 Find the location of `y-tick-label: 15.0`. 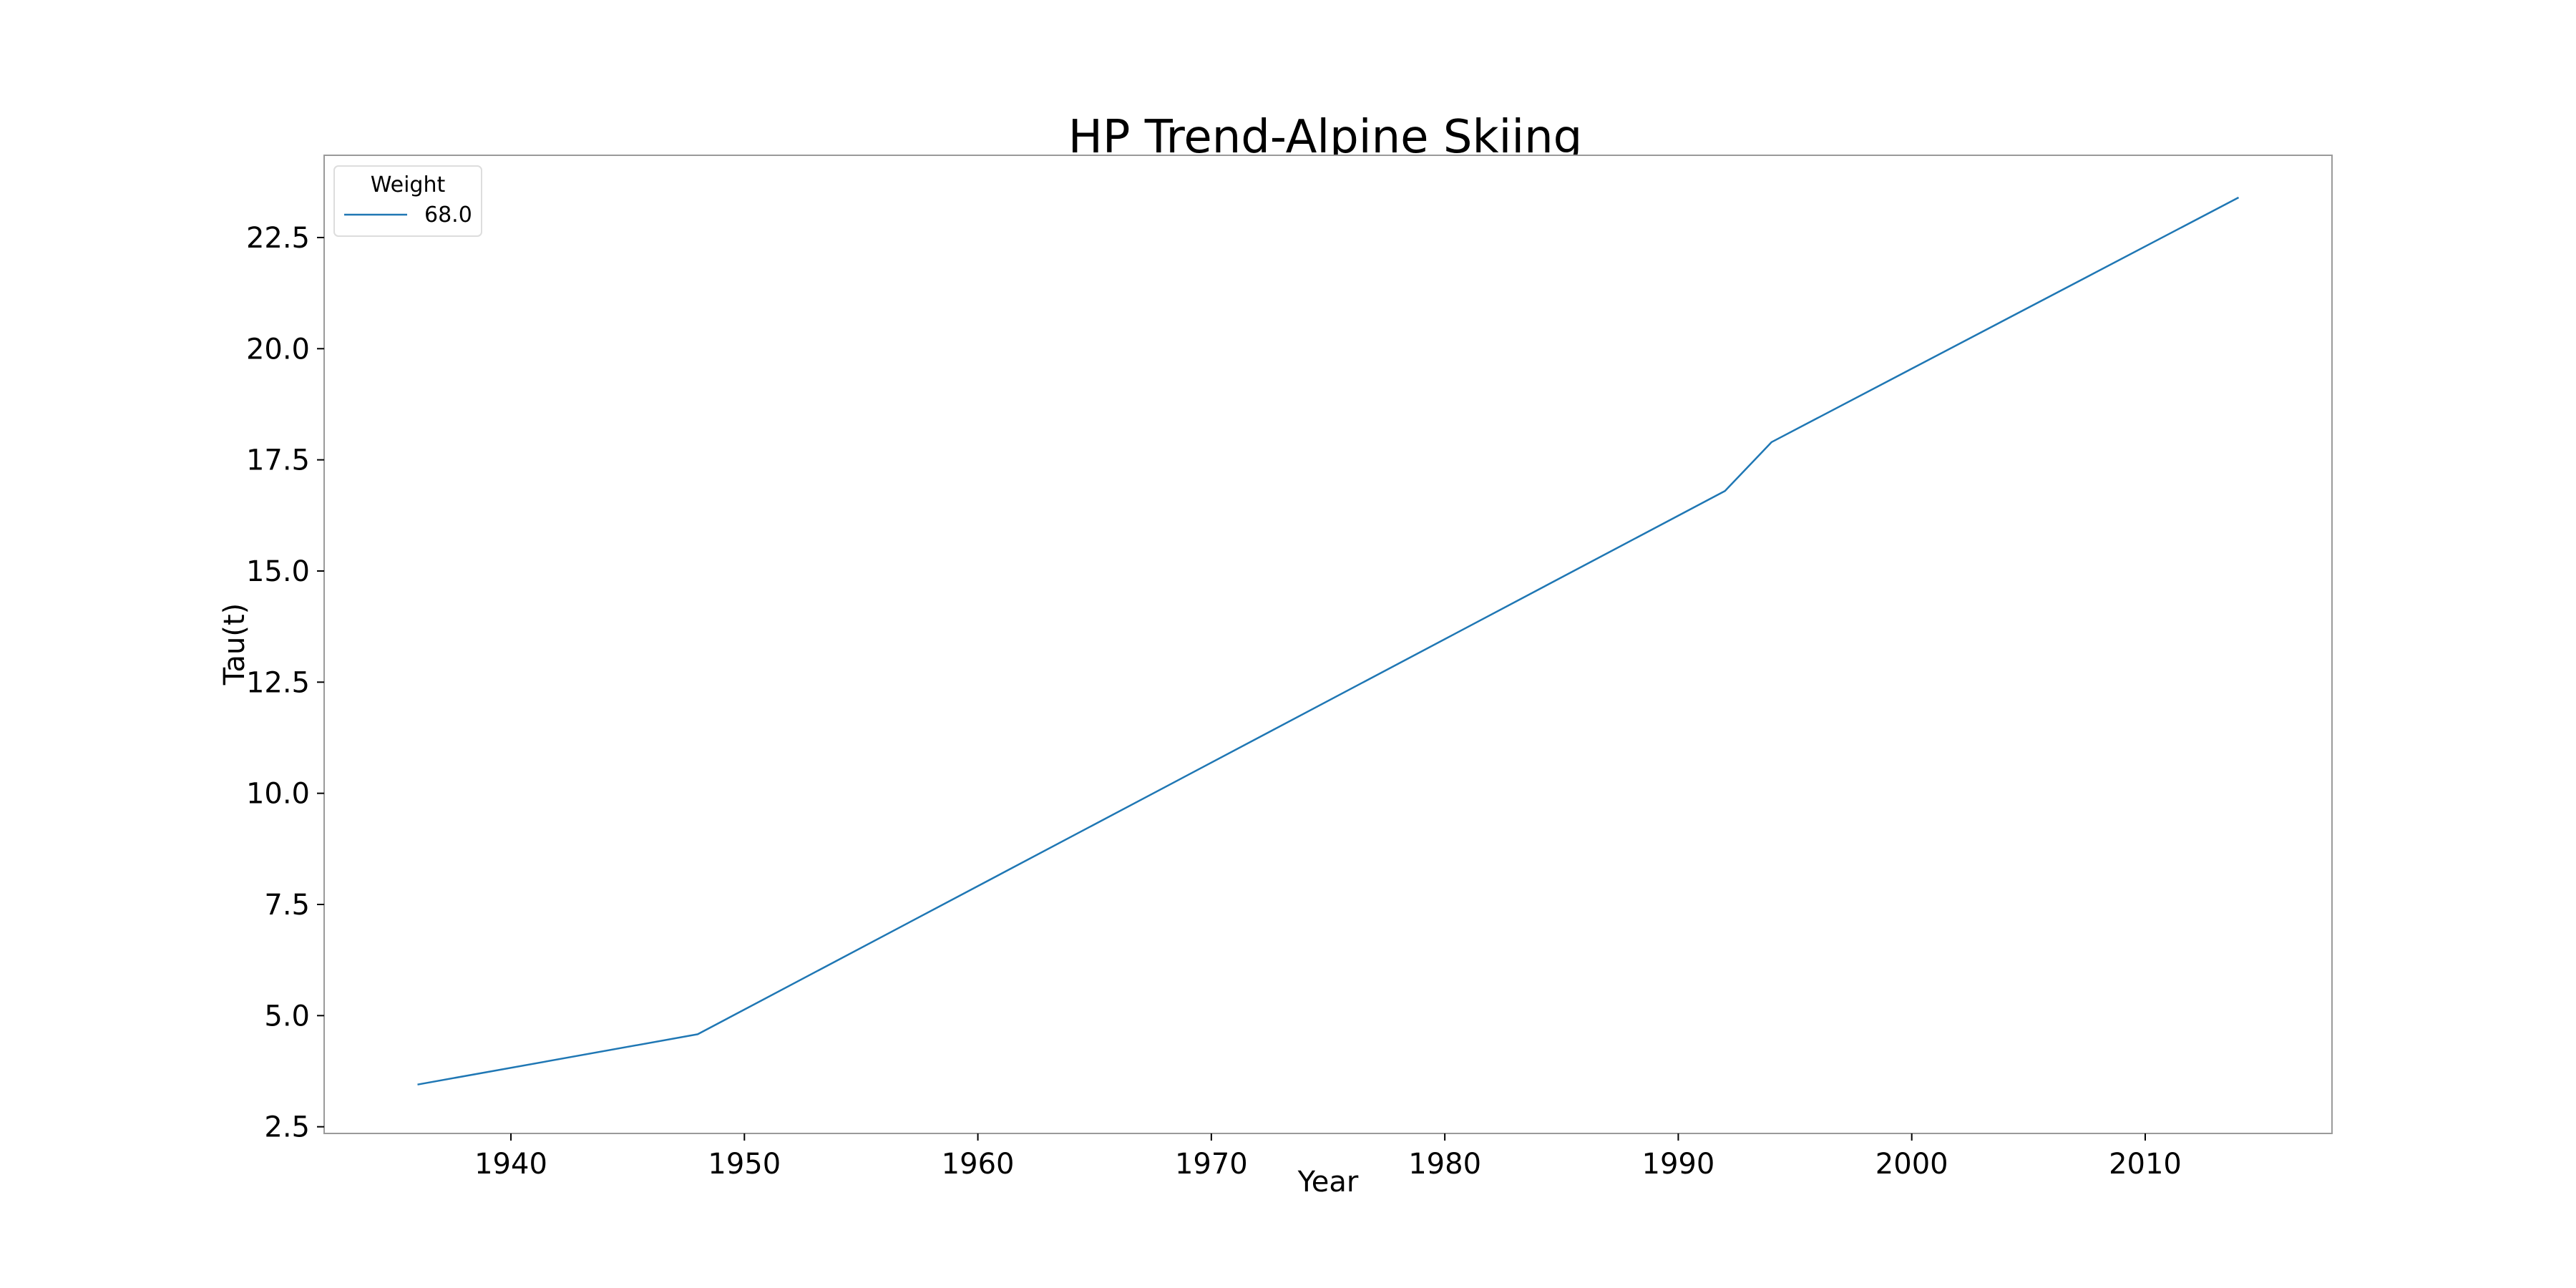

y-tick-label: 15.0 is located at coordinates (278, 571).